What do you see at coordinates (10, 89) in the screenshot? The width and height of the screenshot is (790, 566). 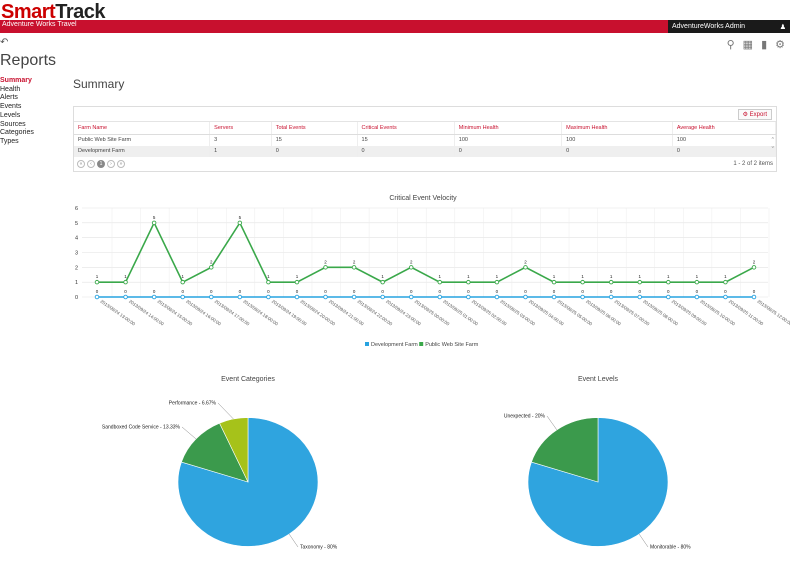 I see `sidebar-item-health: Health` at bounding box center [10, 89].